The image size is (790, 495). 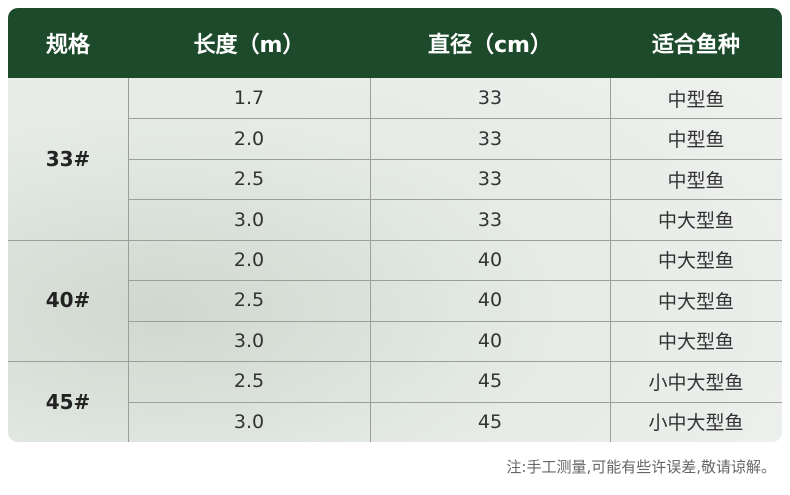 What do you see at coordinates (249, 98) in the screenshot?
I see `table-cell: 1.7` at bounding box center [249, 98].